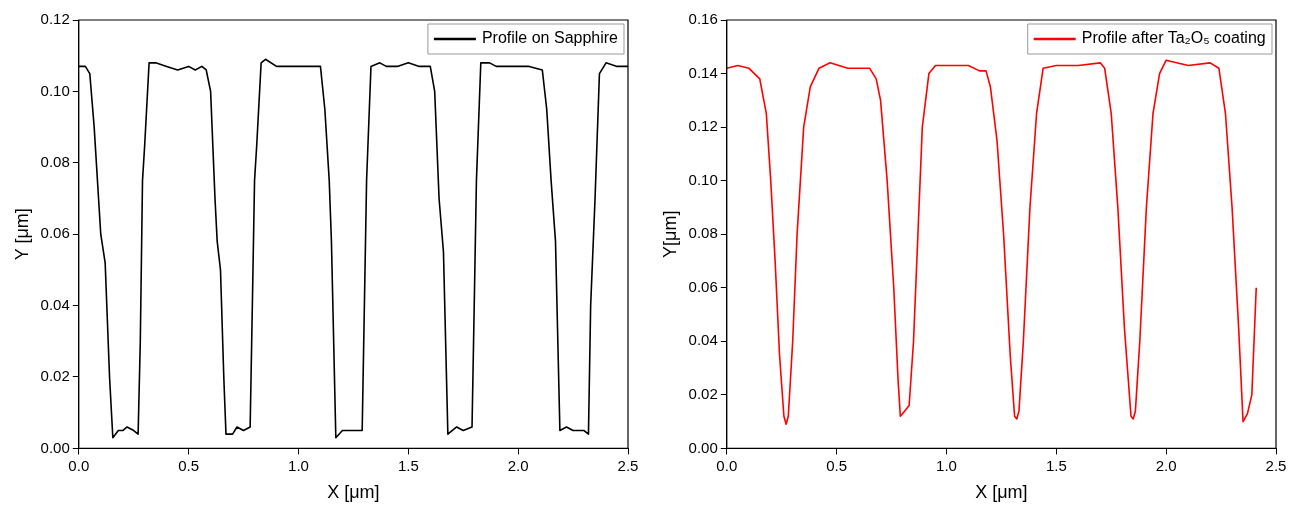  What do you see at coordinates (703, 19) in the screenshot?
I see `y-tick-label: 0.16` at bounding box center [703, 19].